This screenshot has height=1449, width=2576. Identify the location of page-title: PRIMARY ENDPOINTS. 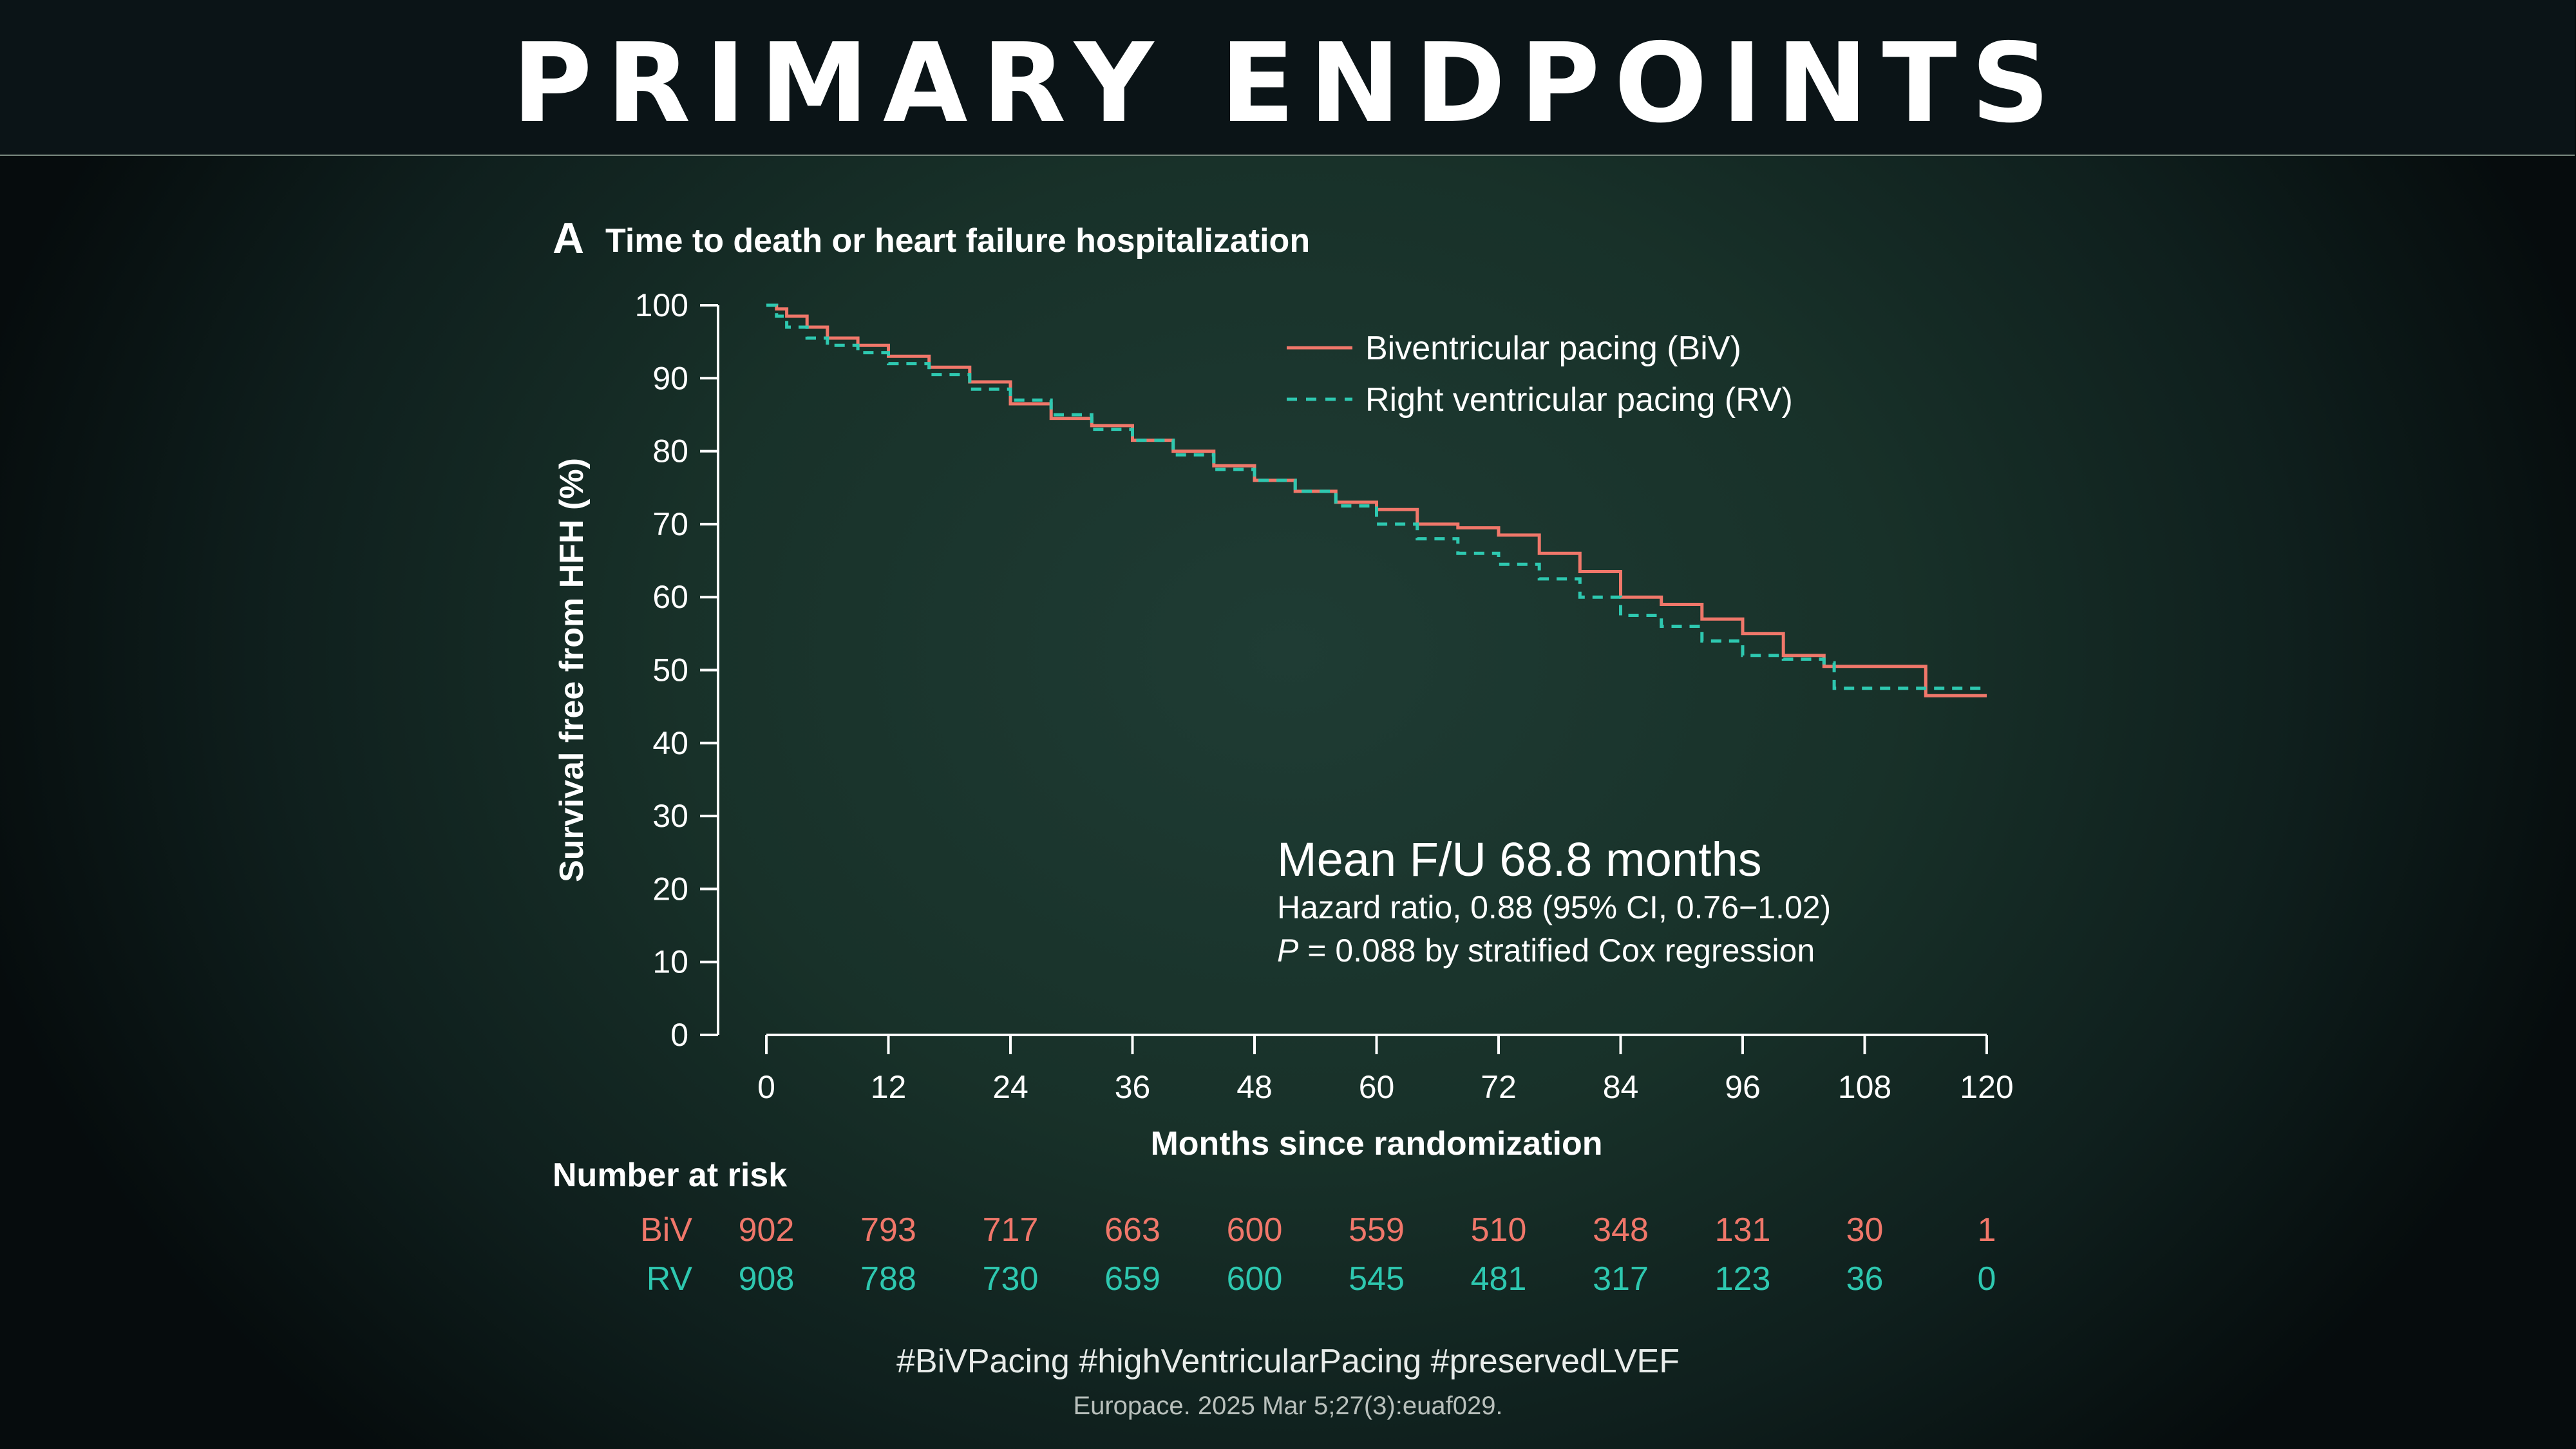
(1288, 83).